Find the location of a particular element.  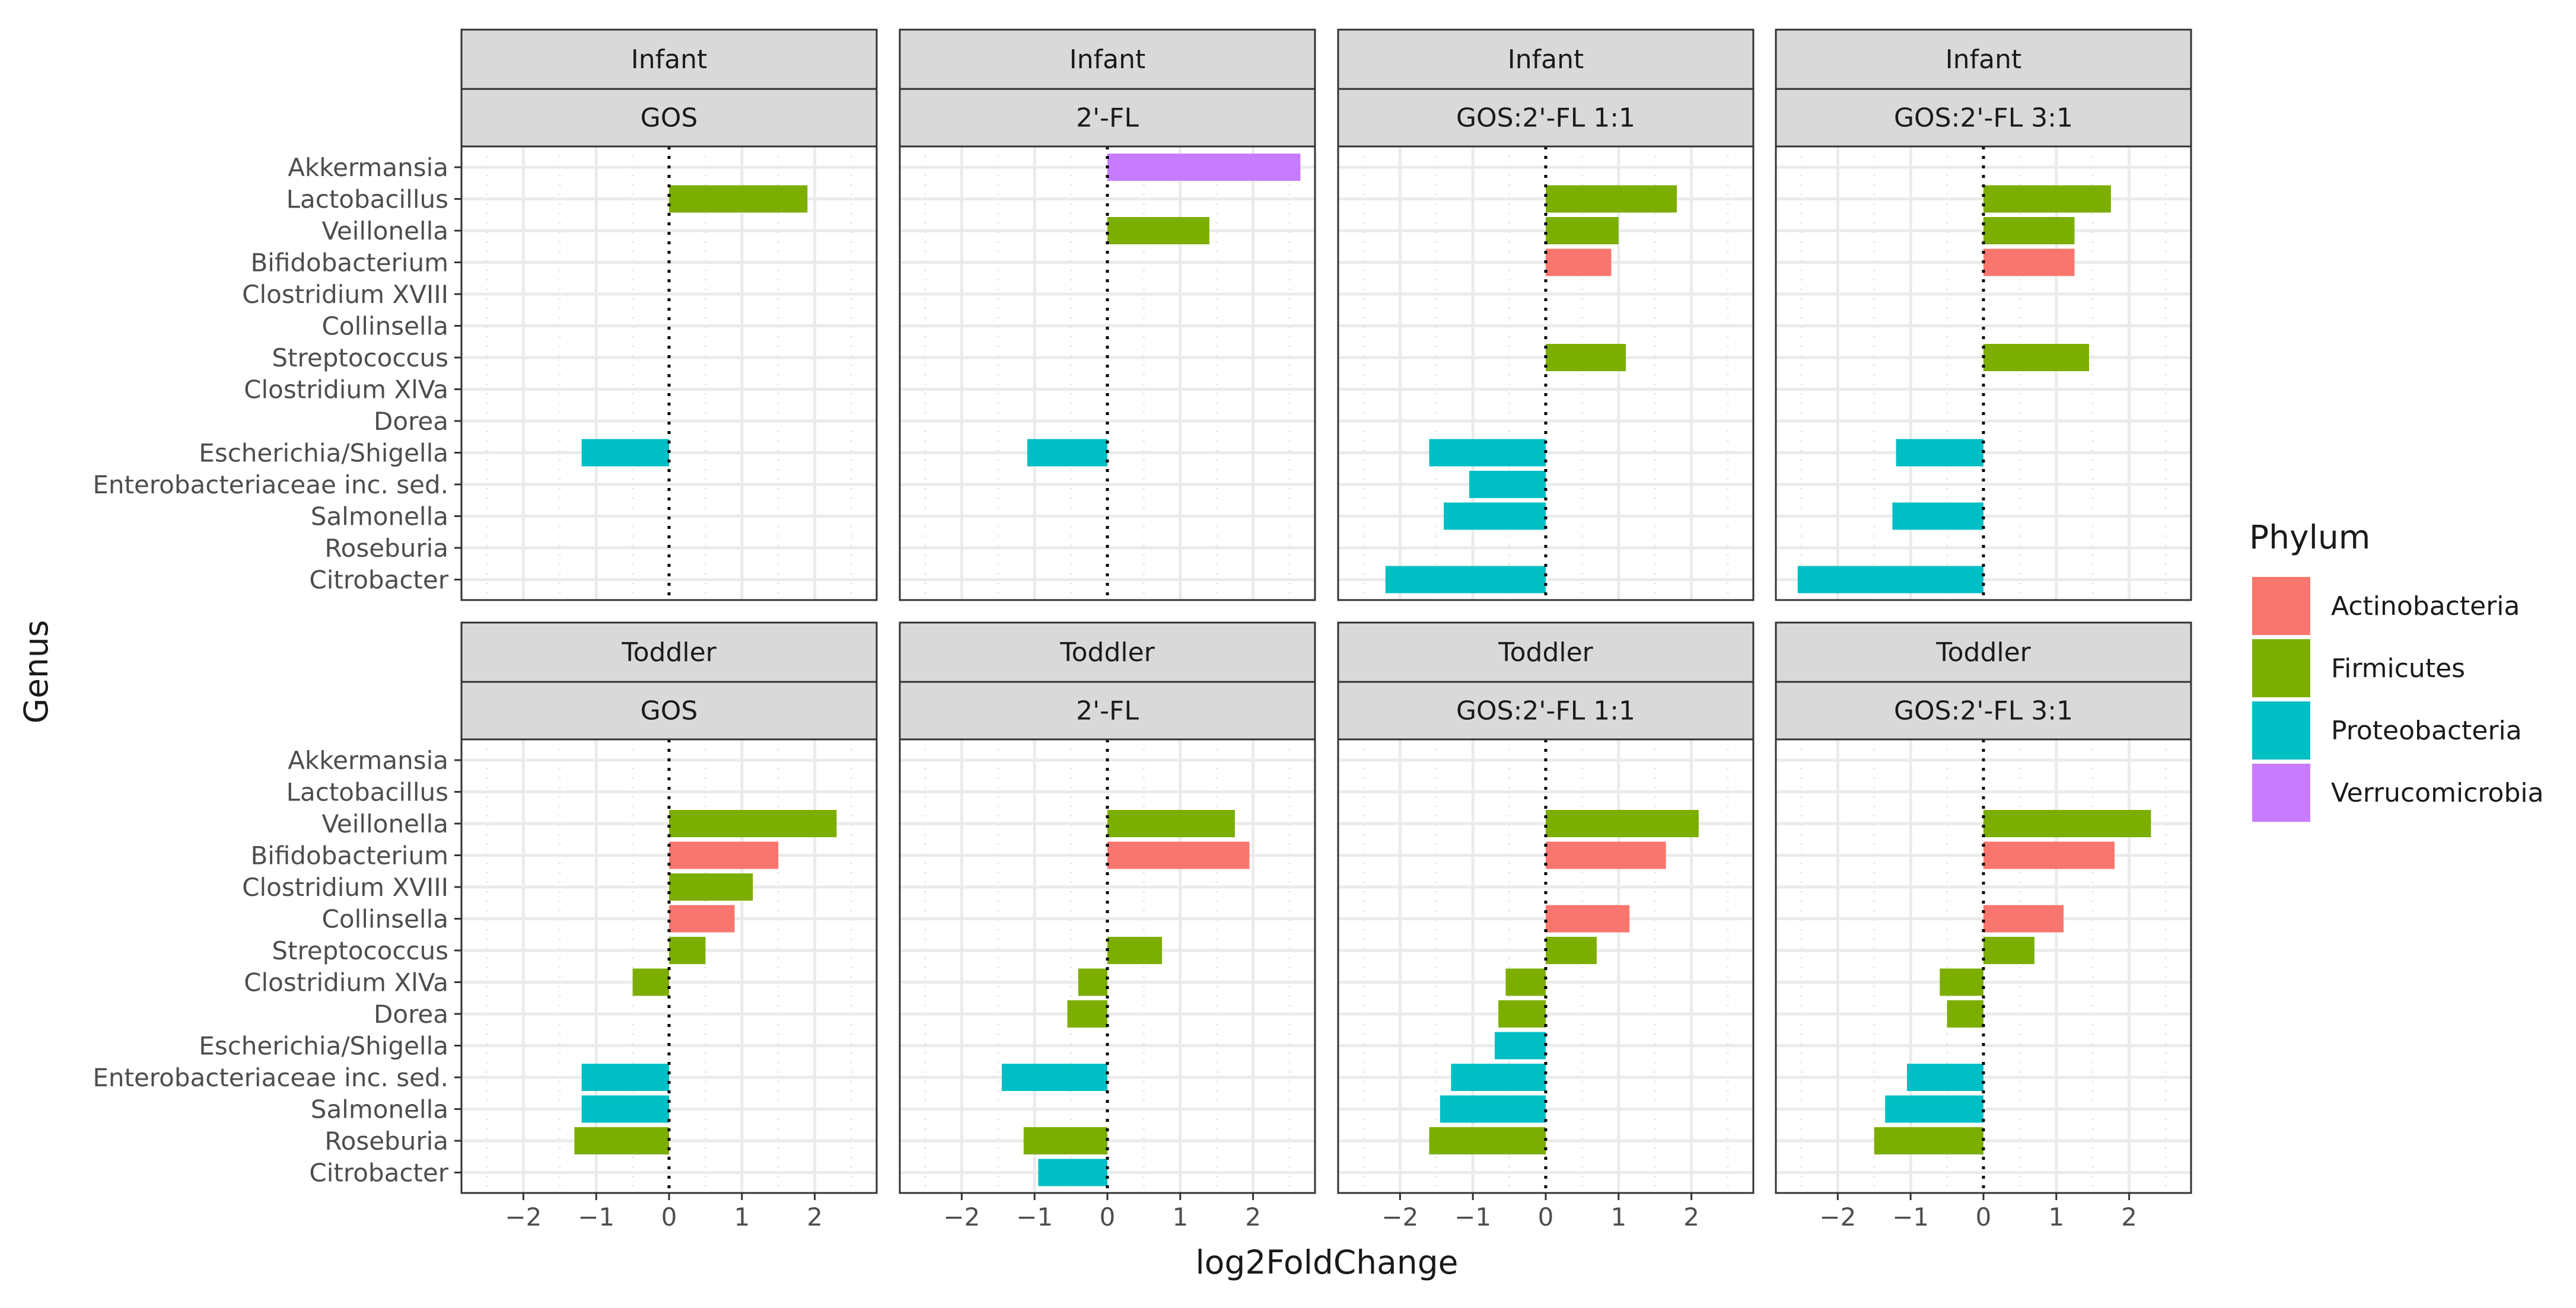

legend-label: Verrucomicrobia is located at coordinates (2437, 793).